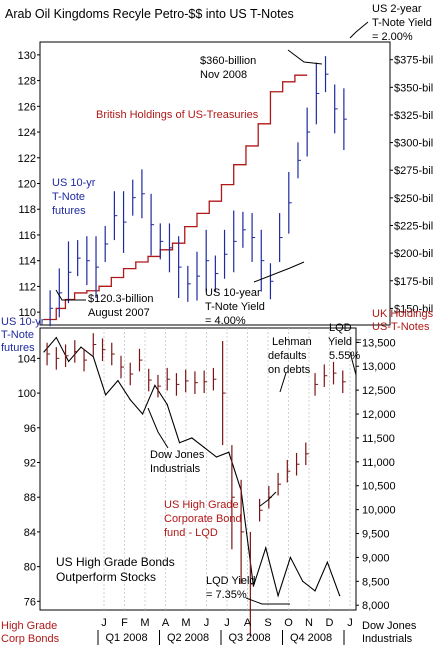  Describe the element at coordinates (27, 82) in the screenshot. I see `top-left-tick-label: 128` at that location.